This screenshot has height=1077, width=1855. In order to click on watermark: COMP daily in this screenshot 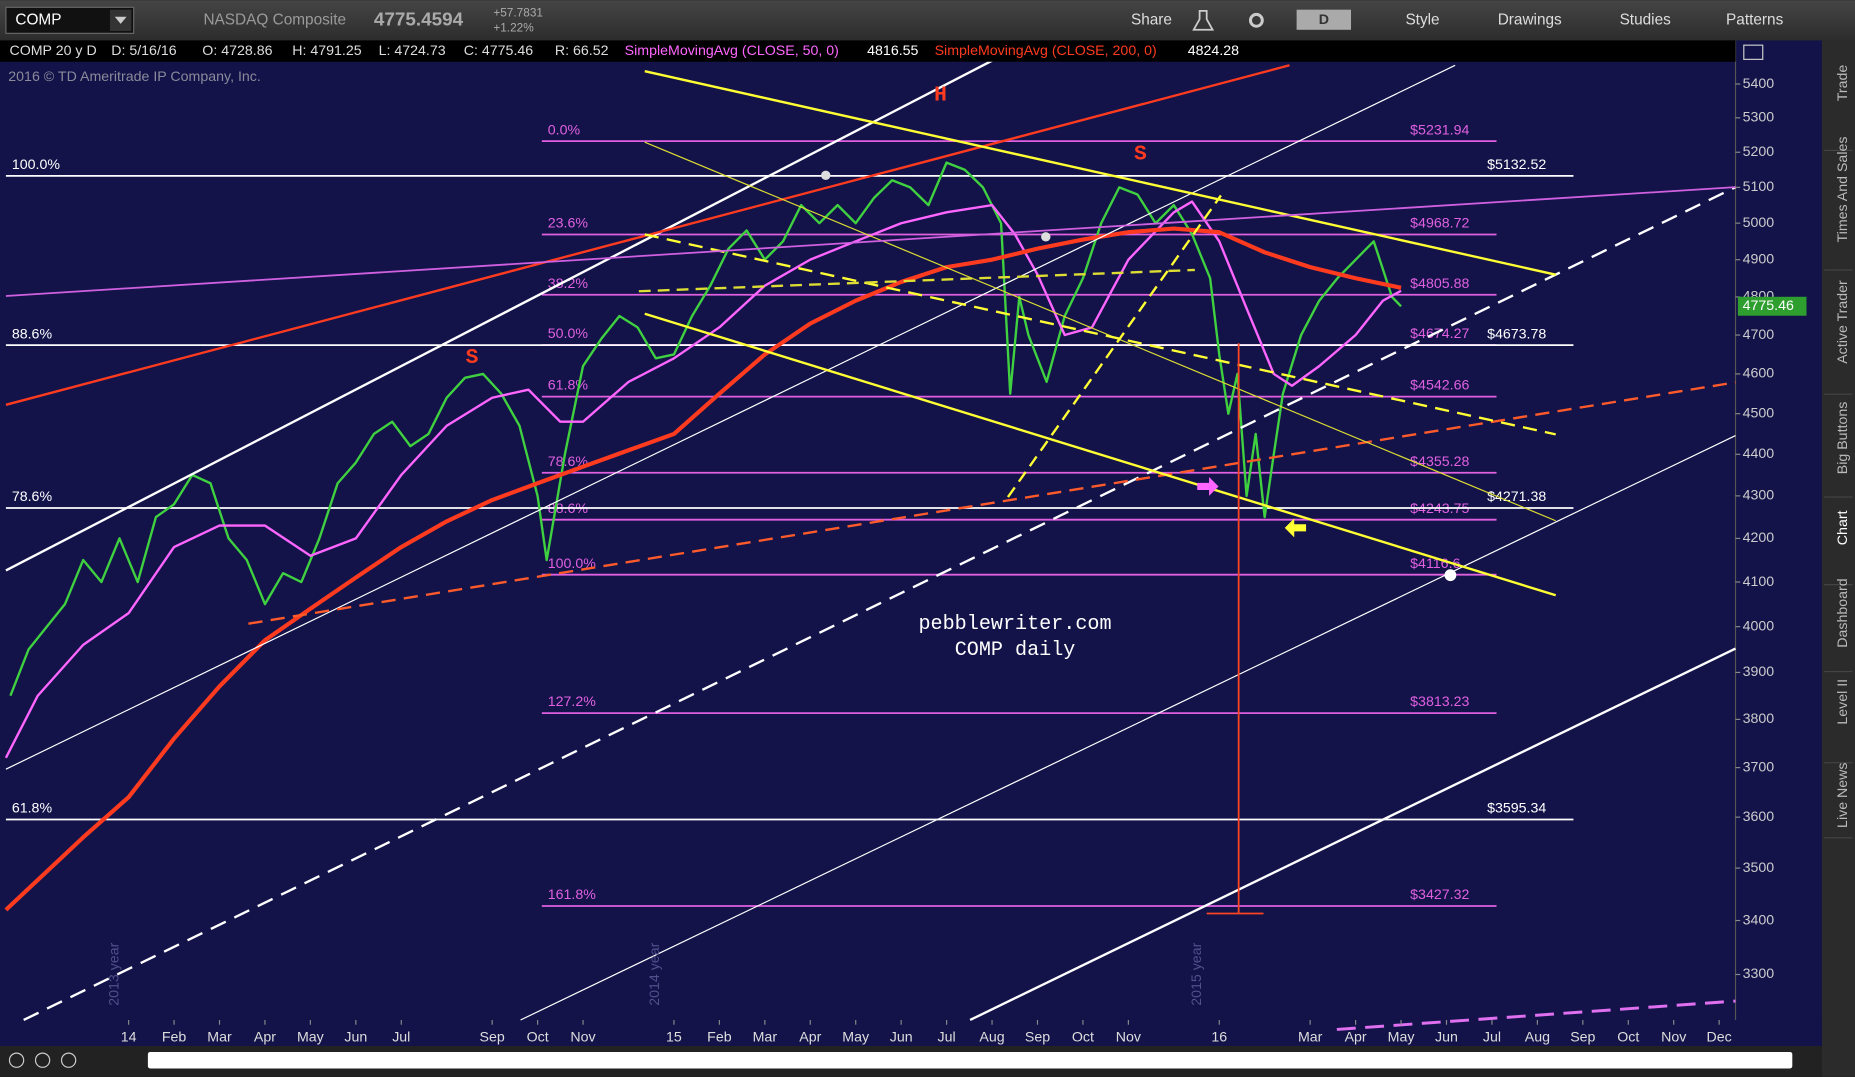, I will do `click(1015, 650)`.